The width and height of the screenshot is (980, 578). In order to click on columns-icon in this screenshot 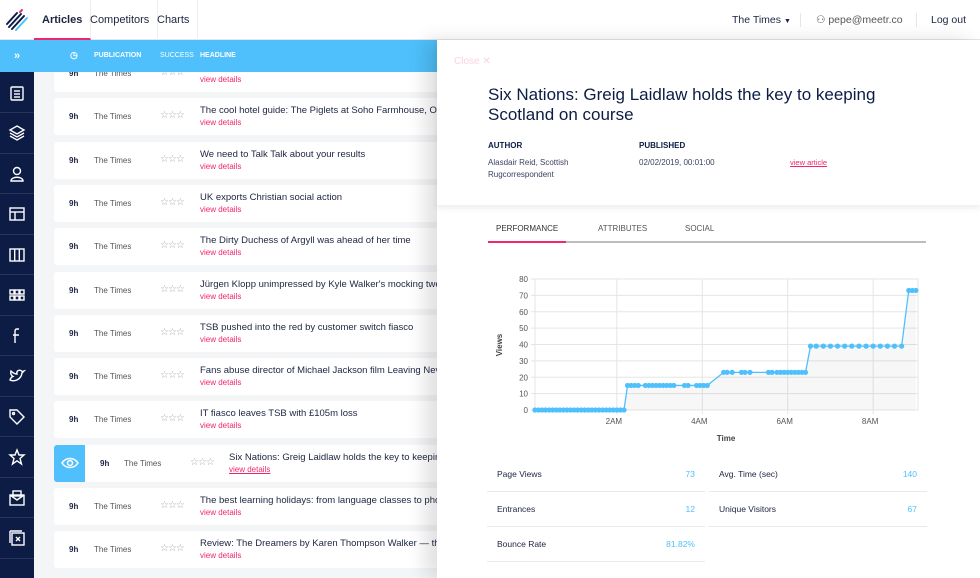, I will do `click(17, 255)`.